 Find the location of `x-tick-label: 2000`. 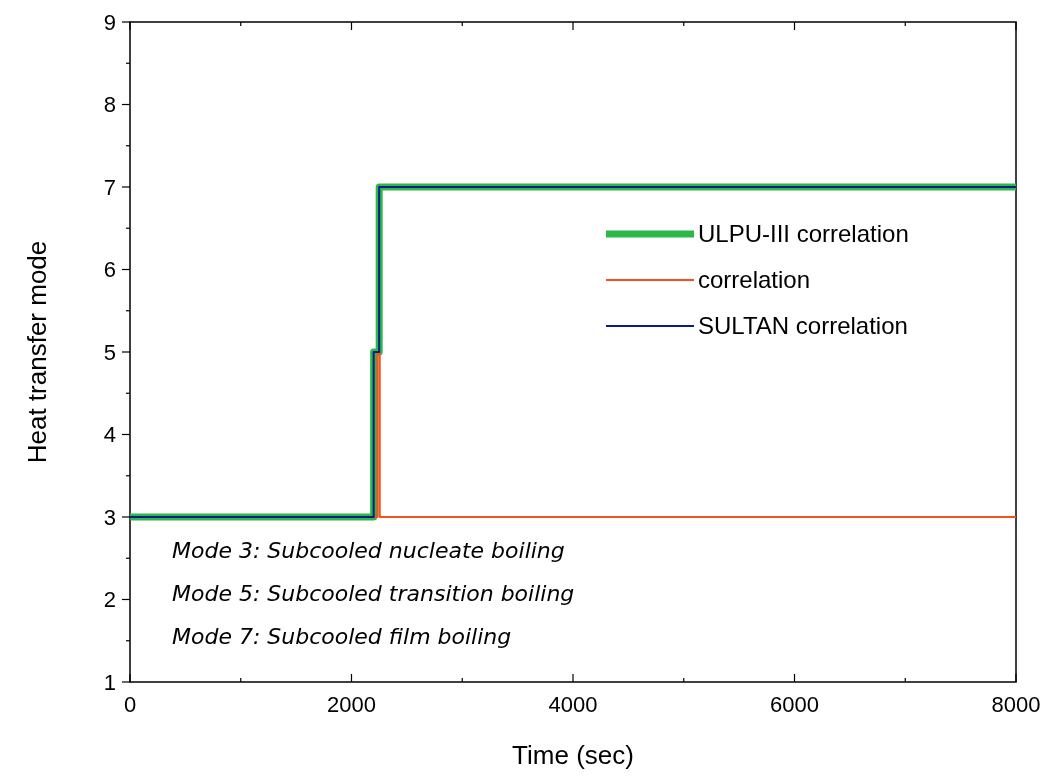

x-tick-label: 2000 is located at coordinates (351, 704).